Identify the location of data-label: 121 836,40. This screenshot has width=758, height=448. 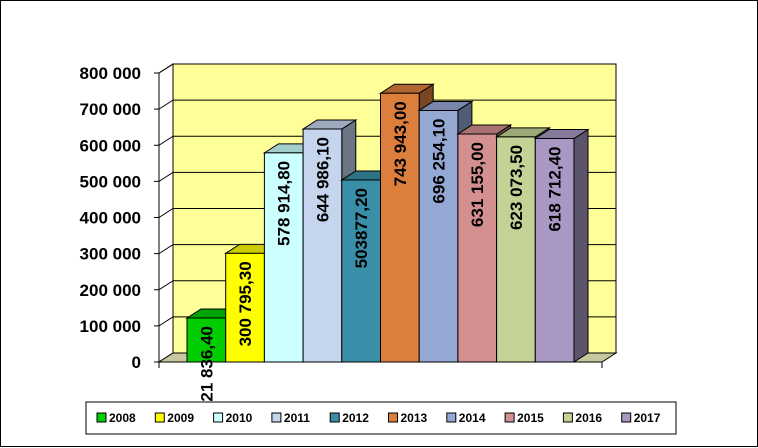
(206, 368).